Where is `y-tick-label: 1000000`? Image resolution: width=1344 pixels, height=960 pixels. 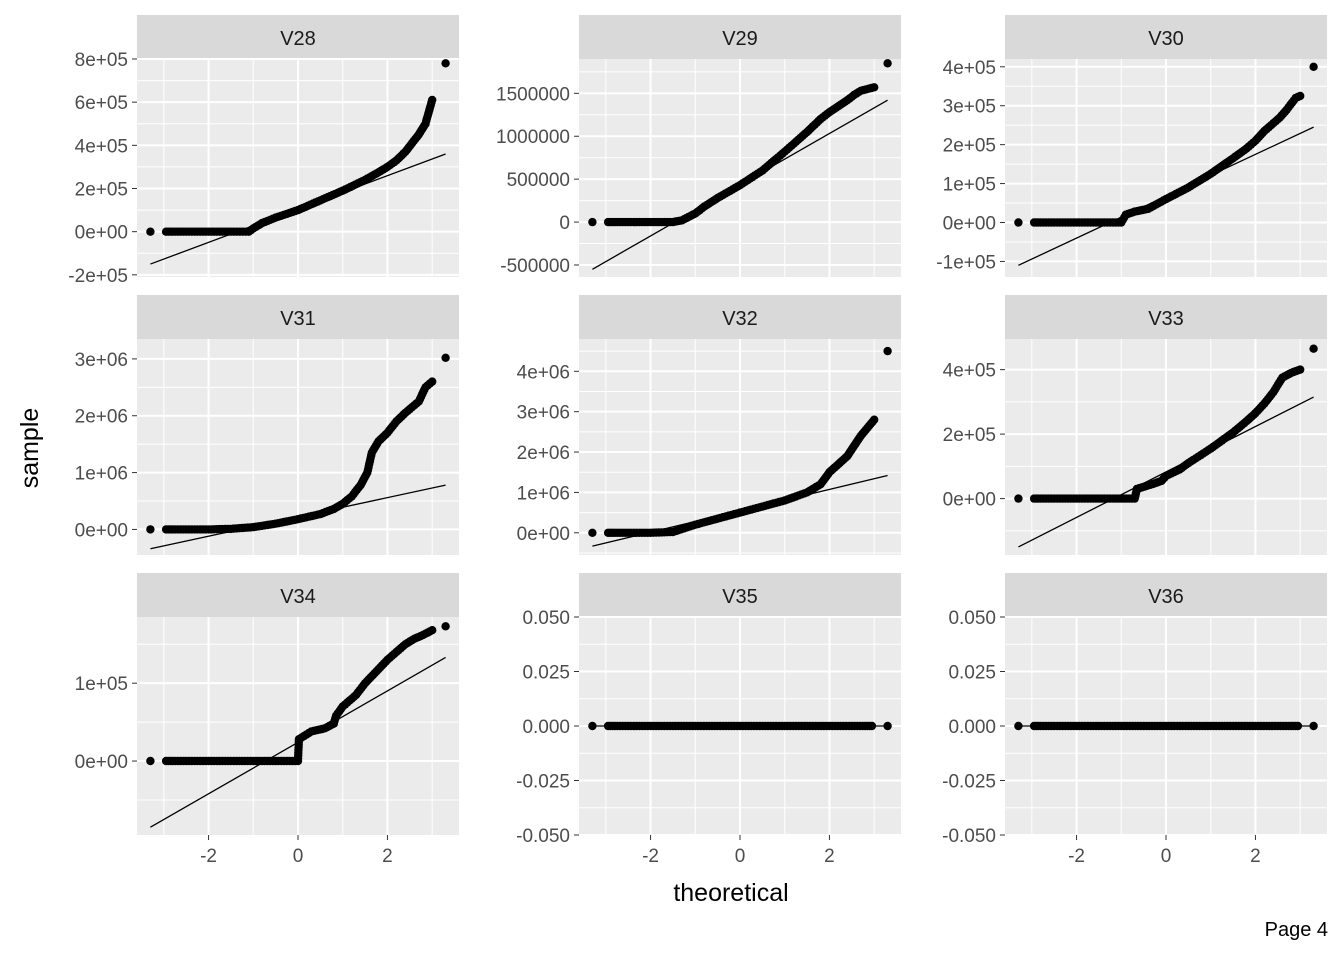 y-tick-label: 1000000 is located at coordinates (533, 137).